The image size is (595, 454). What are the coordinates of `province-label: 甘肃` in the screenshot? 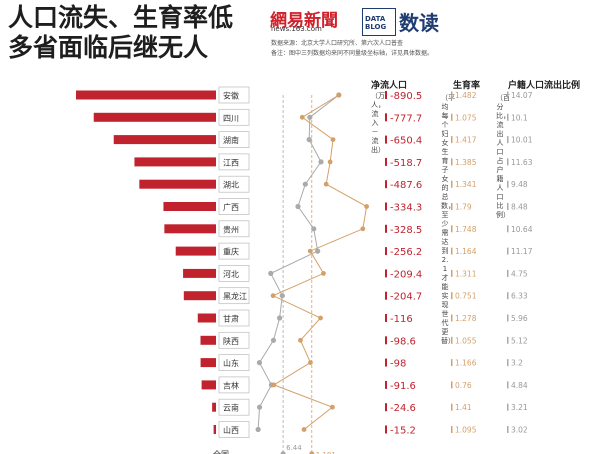 It's located at (231, 319).